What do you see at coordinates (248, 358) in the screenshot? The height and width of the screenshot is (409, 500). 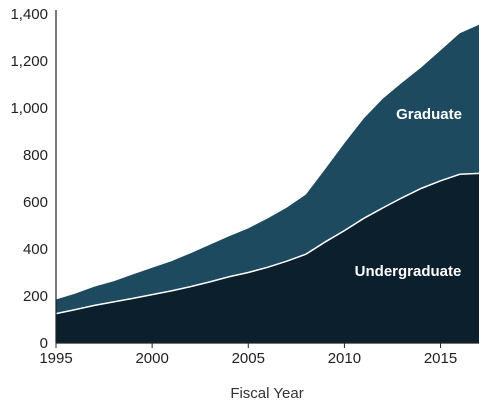 I see `x-tick-label: 2005` at bounding box center [248, 358].